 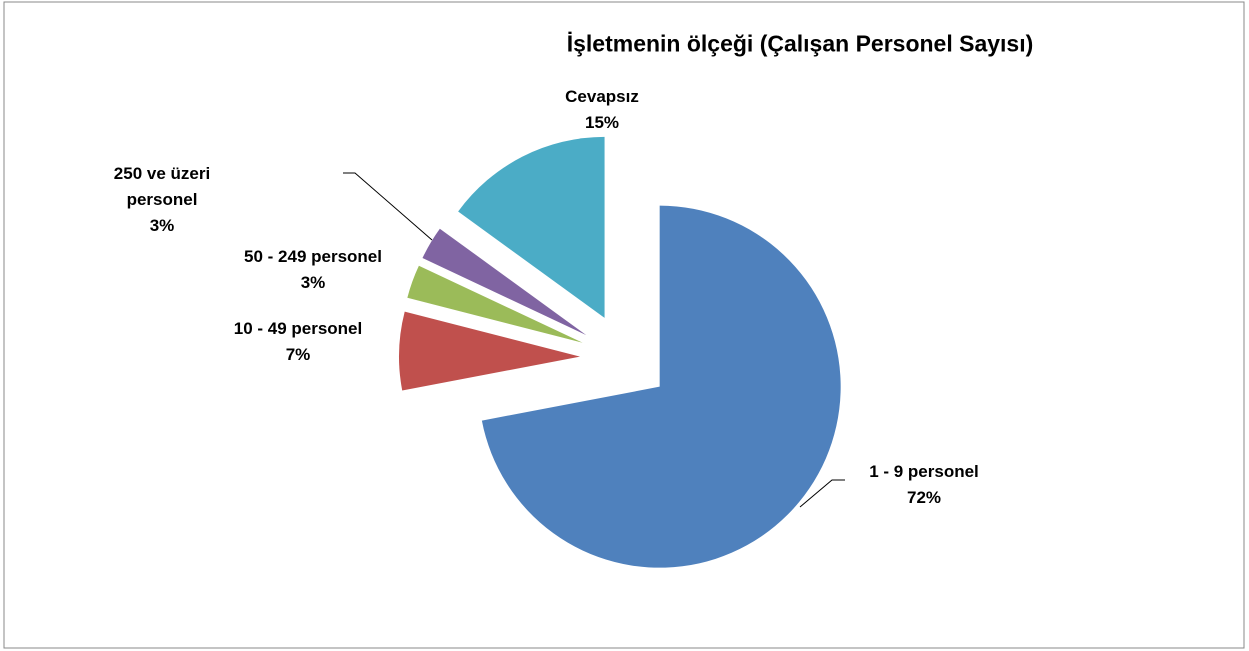 I want to click on data-label: Cevapsız 15%, so click(x=602, y=110).